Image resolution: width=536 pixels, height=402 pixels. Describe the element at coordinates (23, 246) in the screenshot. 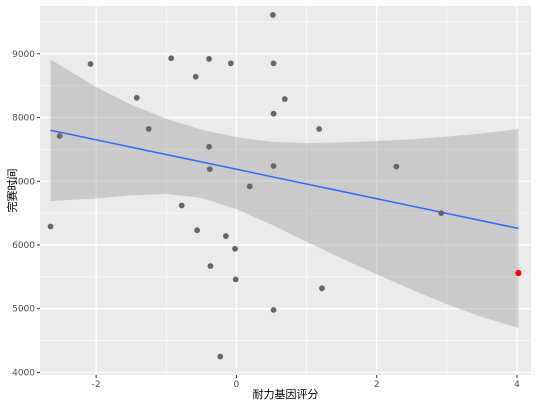

I see `y-tick-label: 6000` at that location.